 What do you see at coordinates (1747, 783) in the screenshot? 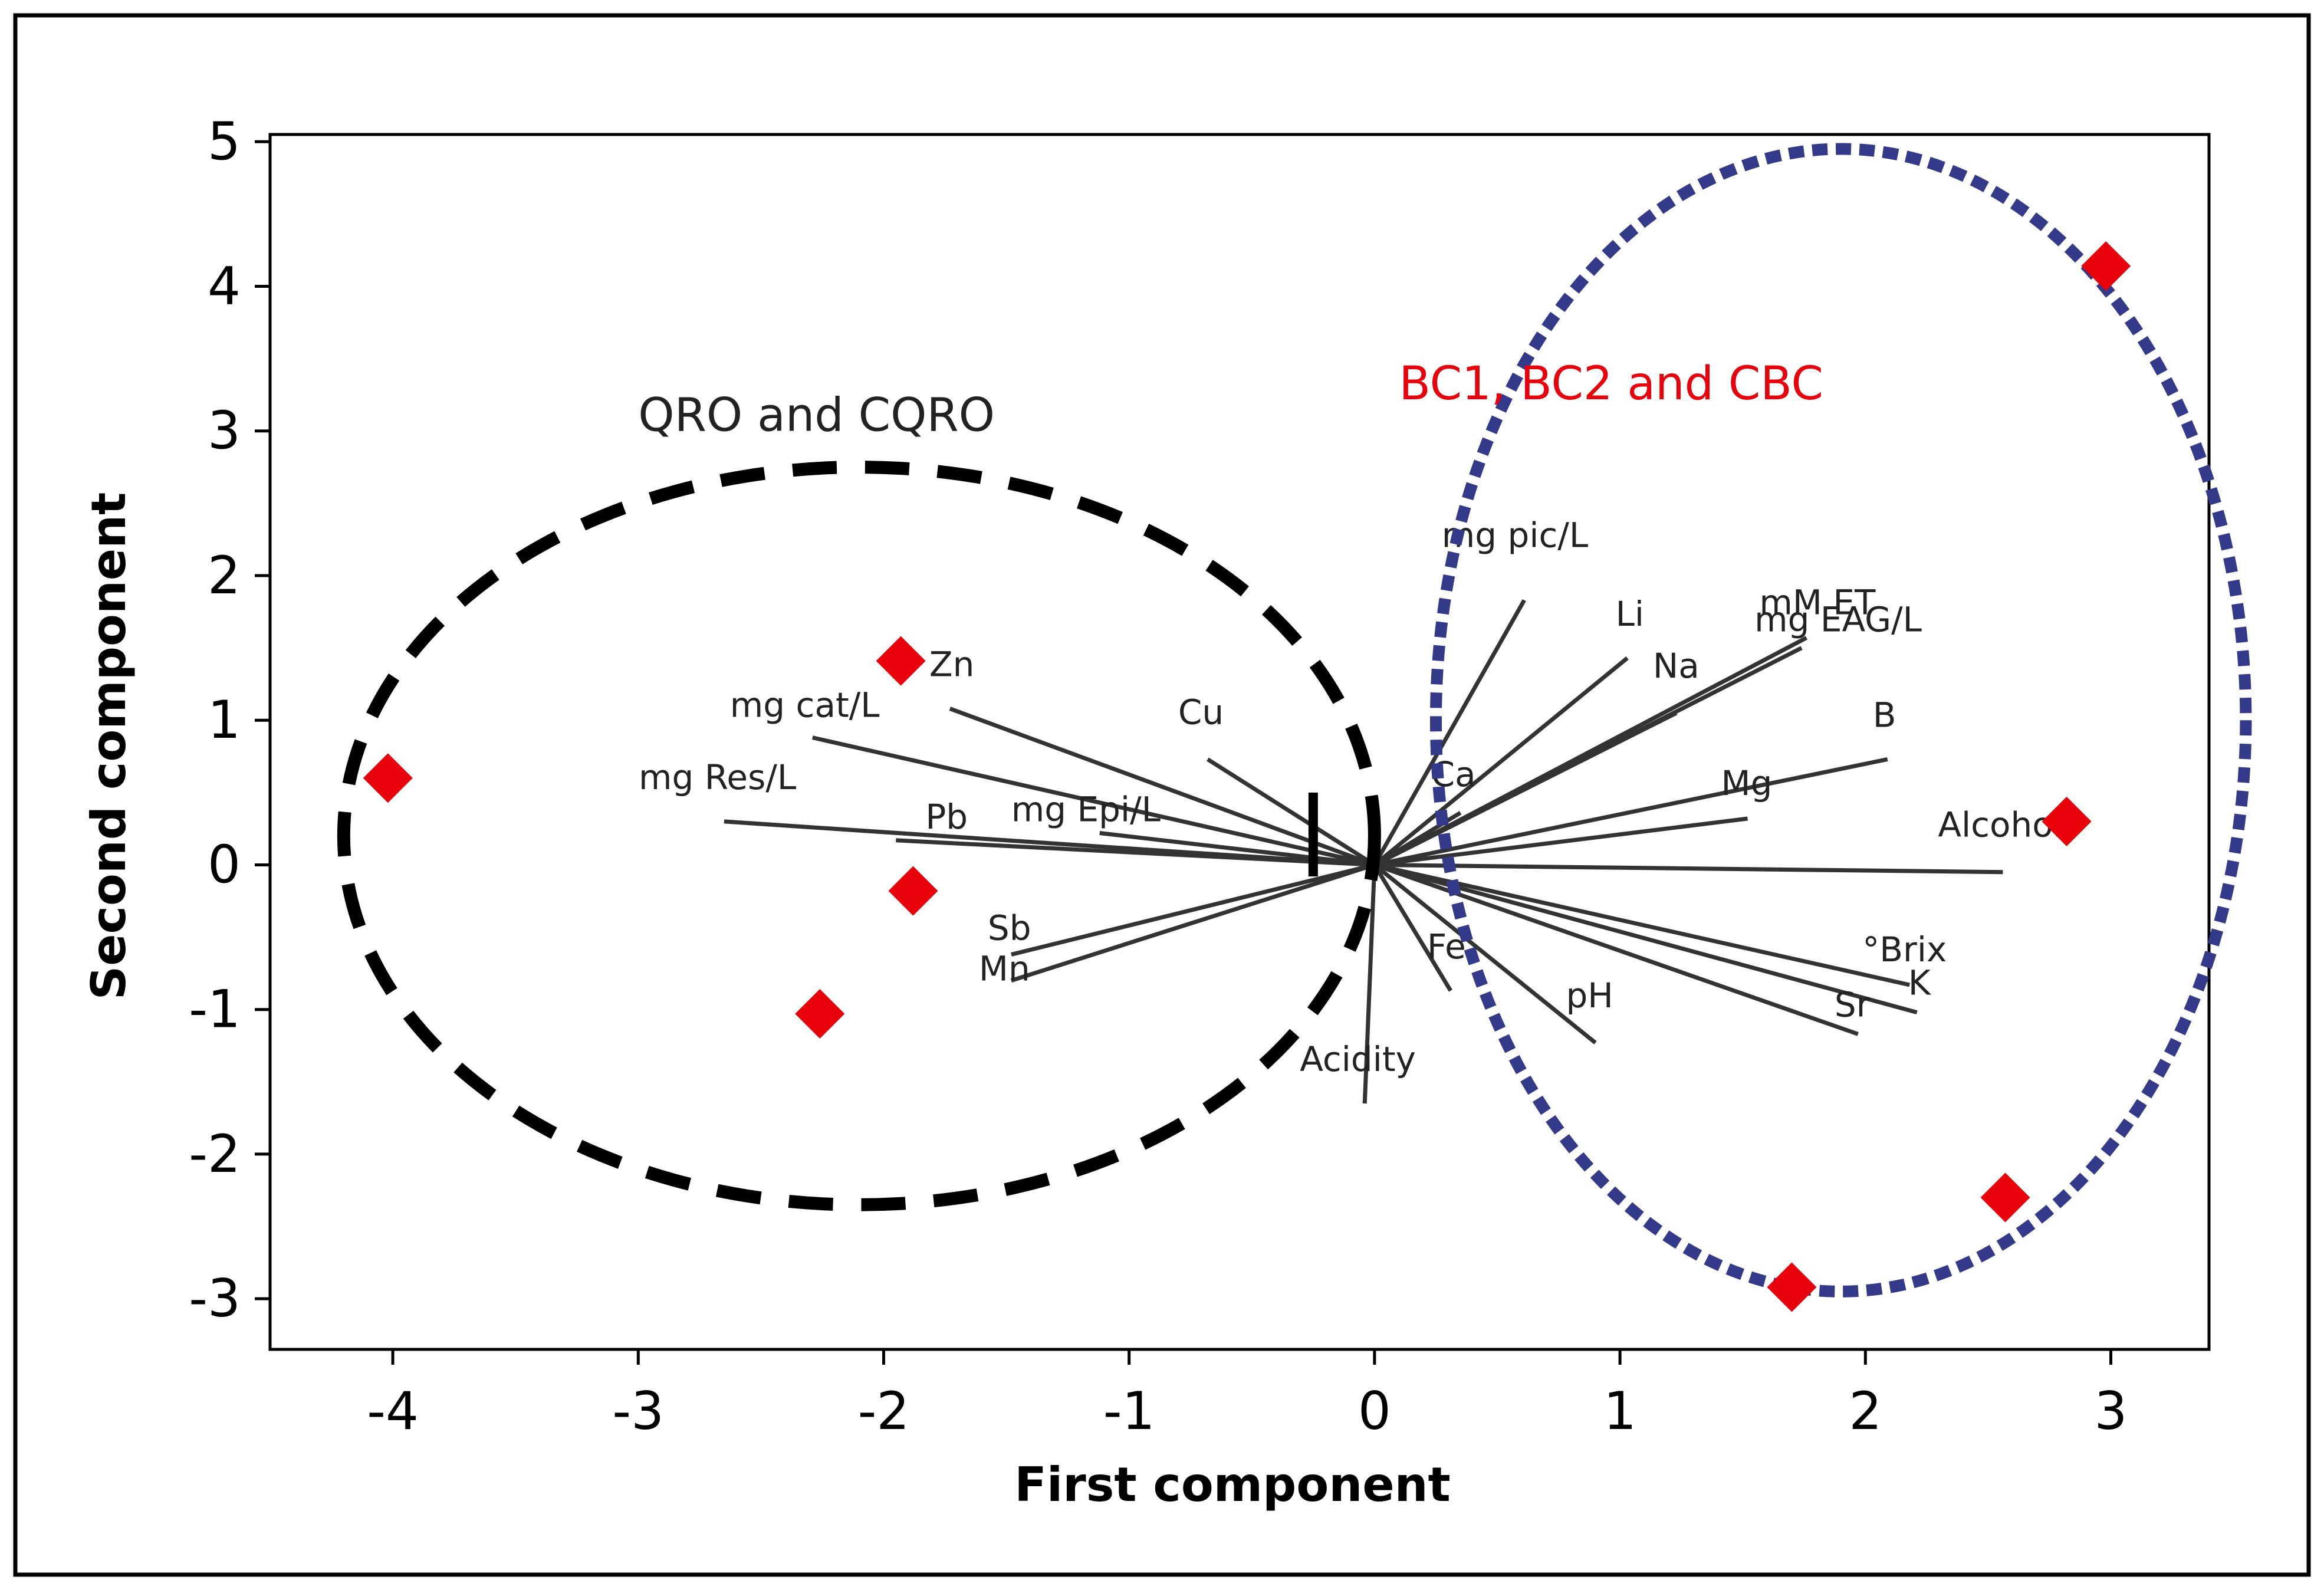
I see `loading-label-mg: Mg` at bounding box center [1747, 783].